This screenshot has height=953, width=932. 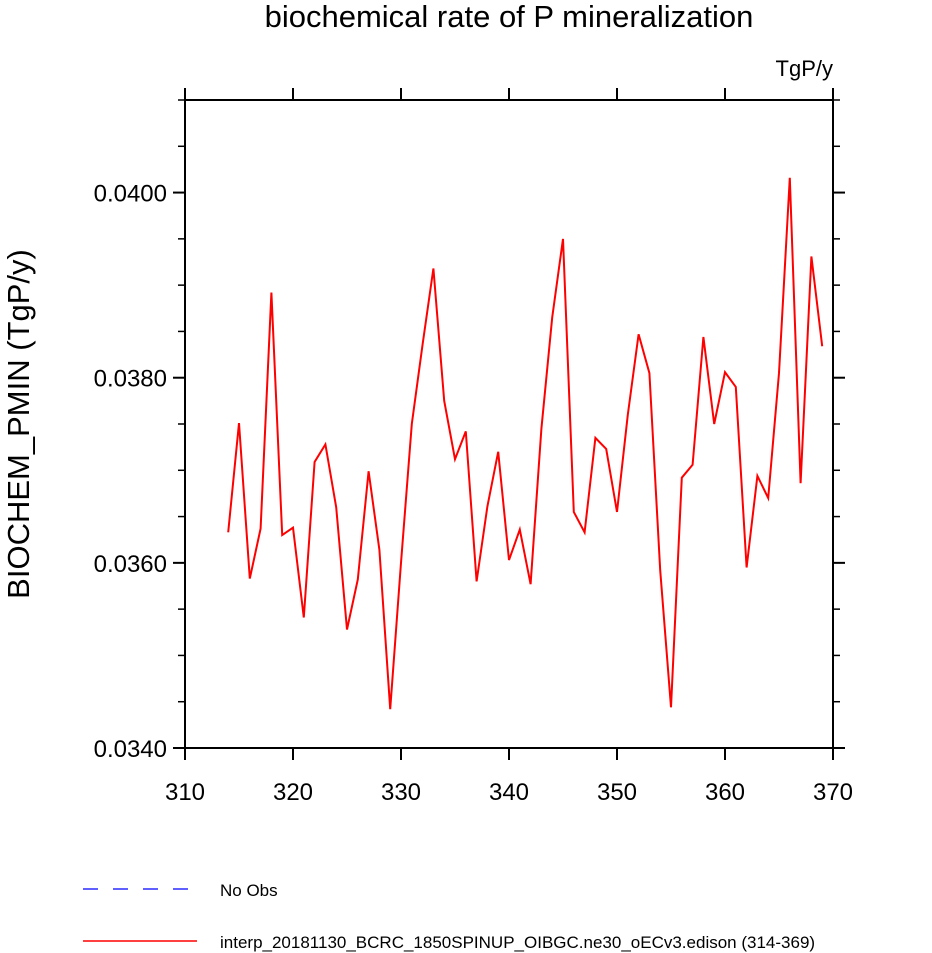 I want to click on y-axis-label: BIOCHEM_PMIN (TgP/y), so click(x=18, y=424).